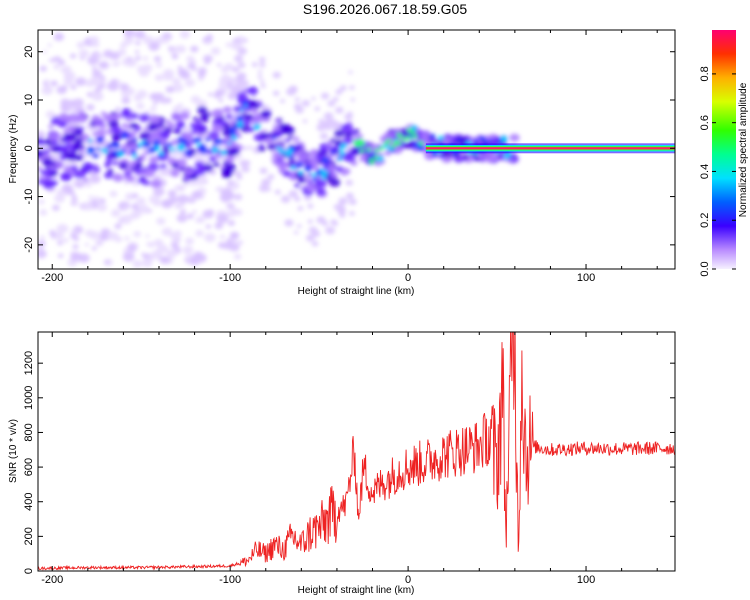  I want to click on x-tick-label: 100, so click(586, 580).